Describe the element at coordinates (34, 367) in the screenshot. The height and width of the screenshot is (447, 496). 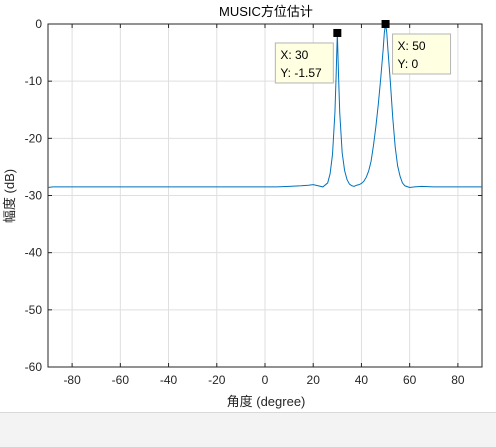
I see `y-tick-label: -60` at that location.